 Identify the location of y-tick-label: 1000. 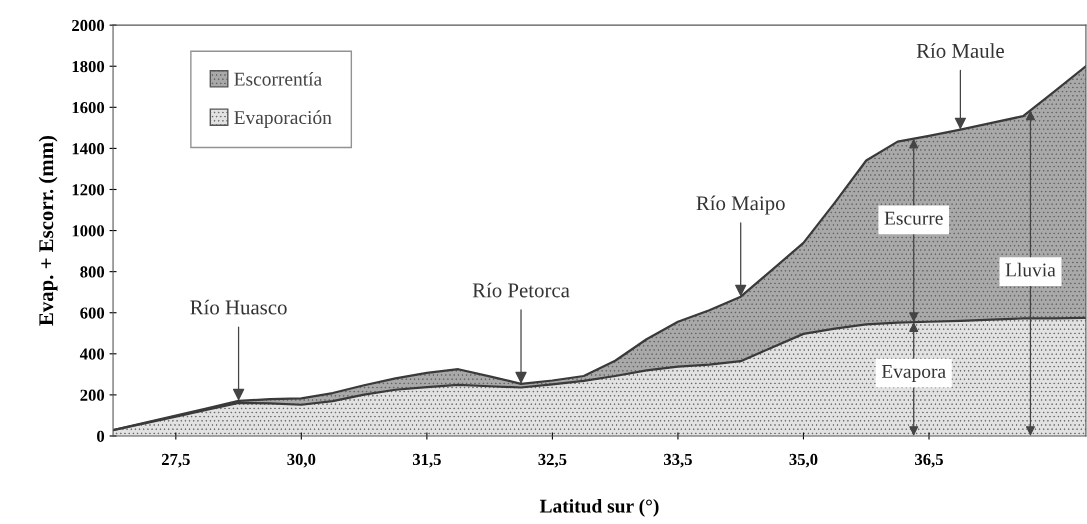
(88, 231).